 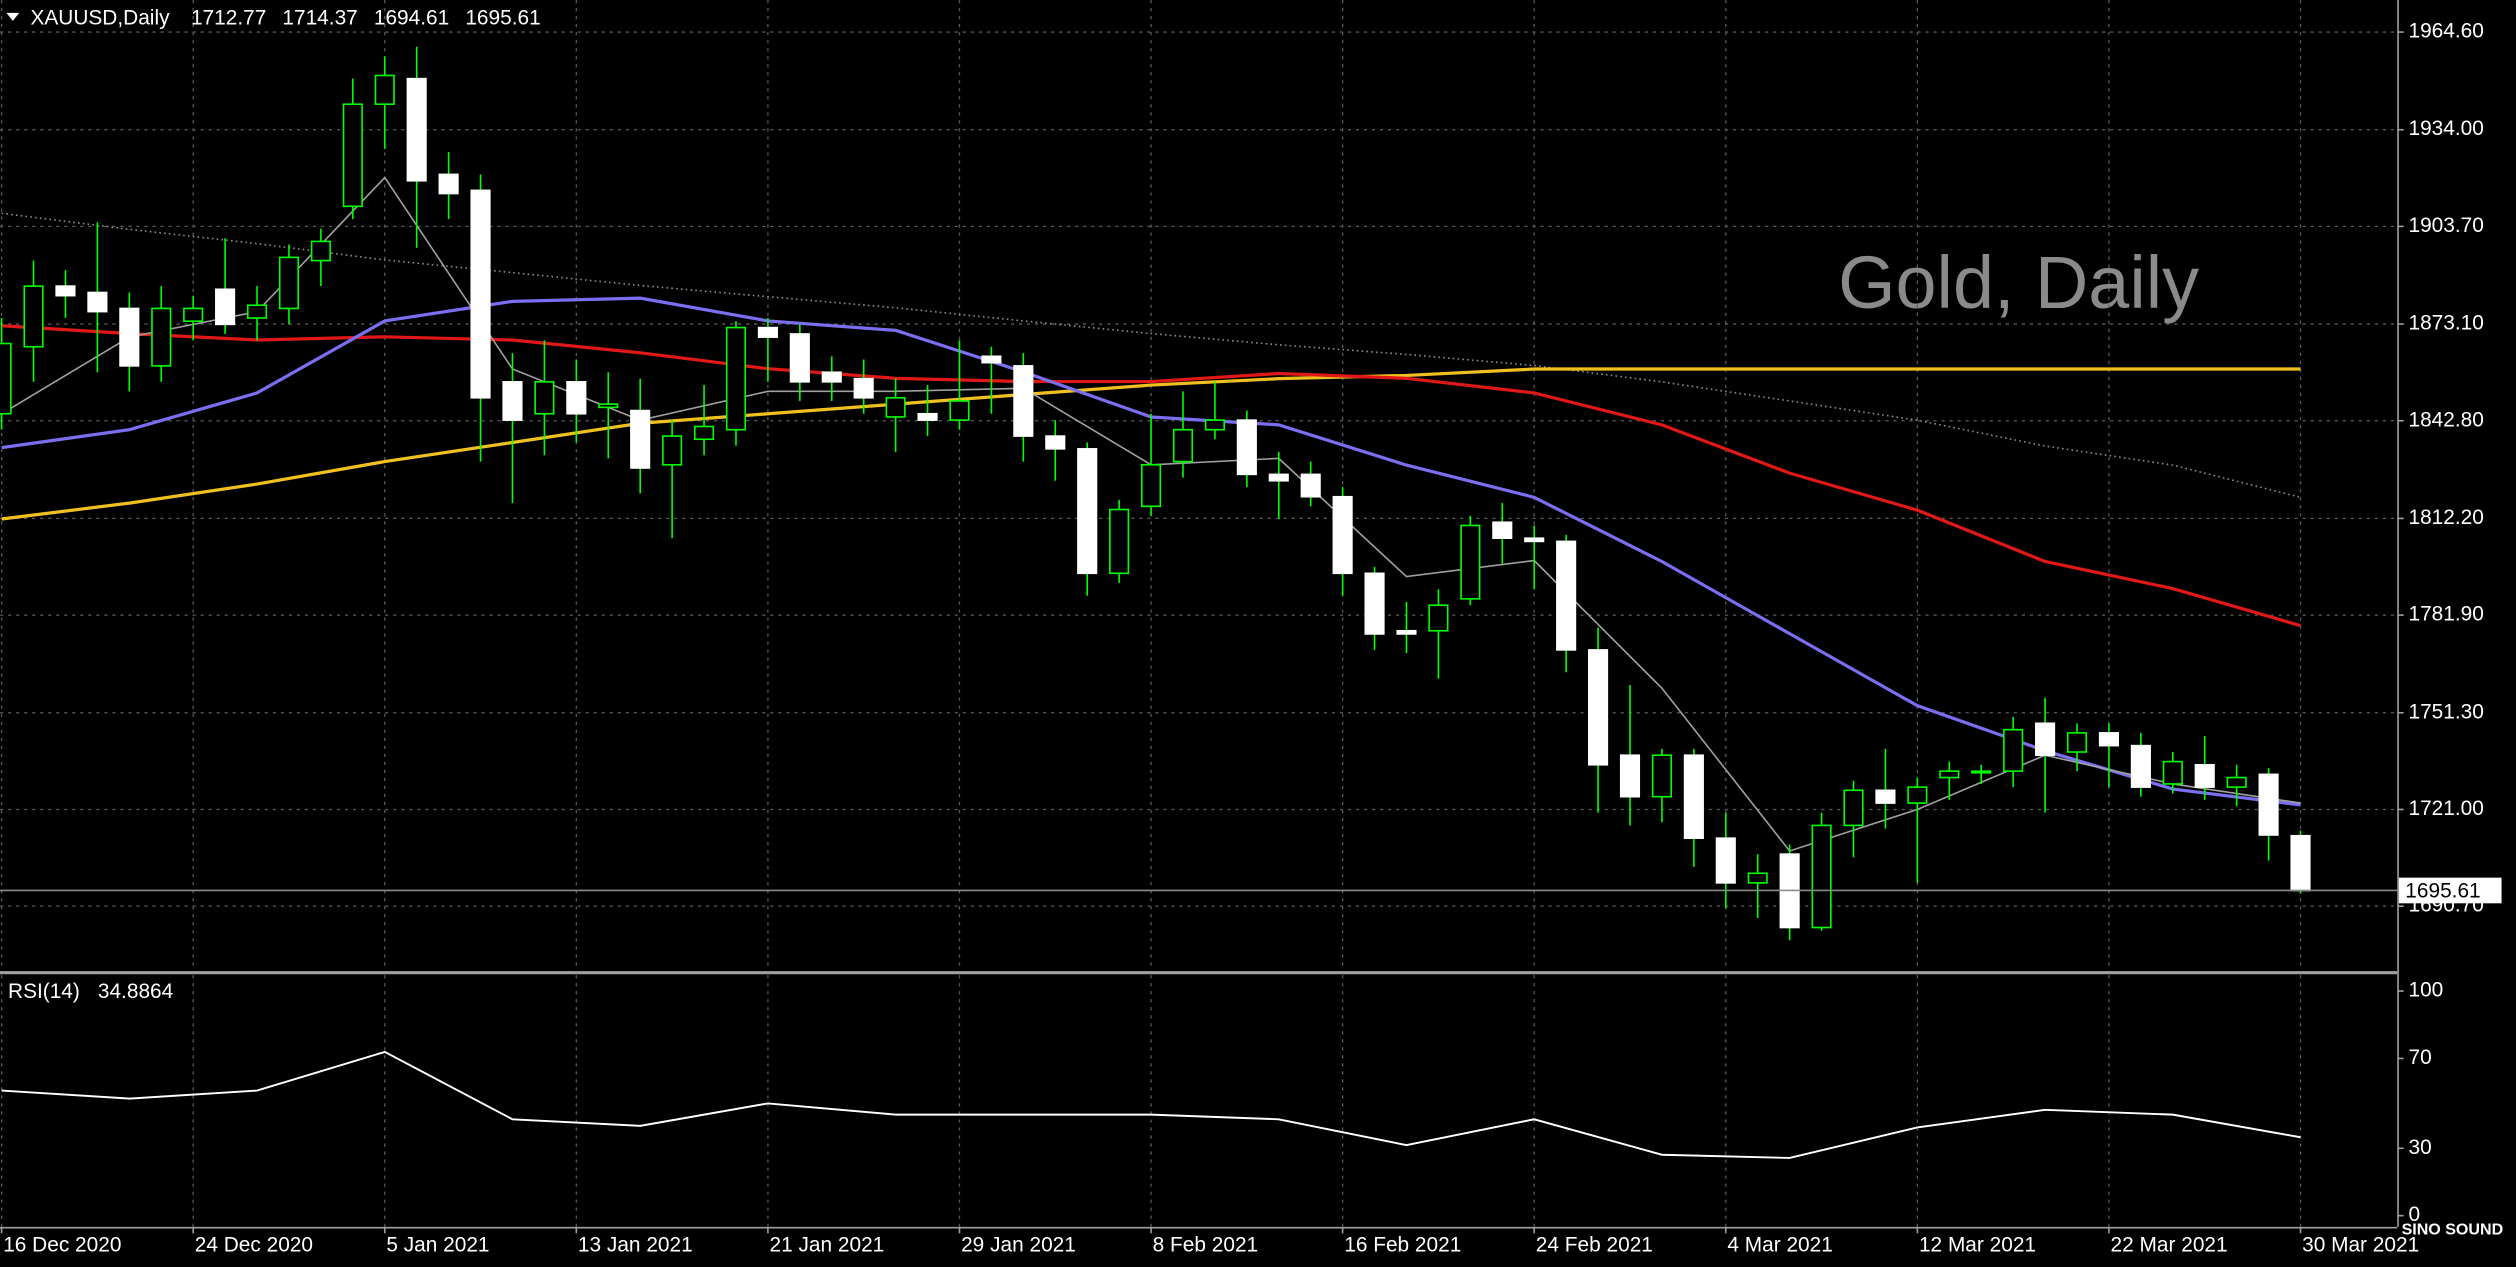 What do you see at coordinates (100, 18) in the screenshot?
I see `symbol-label: XAUUSD,Daily` at bounding box center [100, 18].